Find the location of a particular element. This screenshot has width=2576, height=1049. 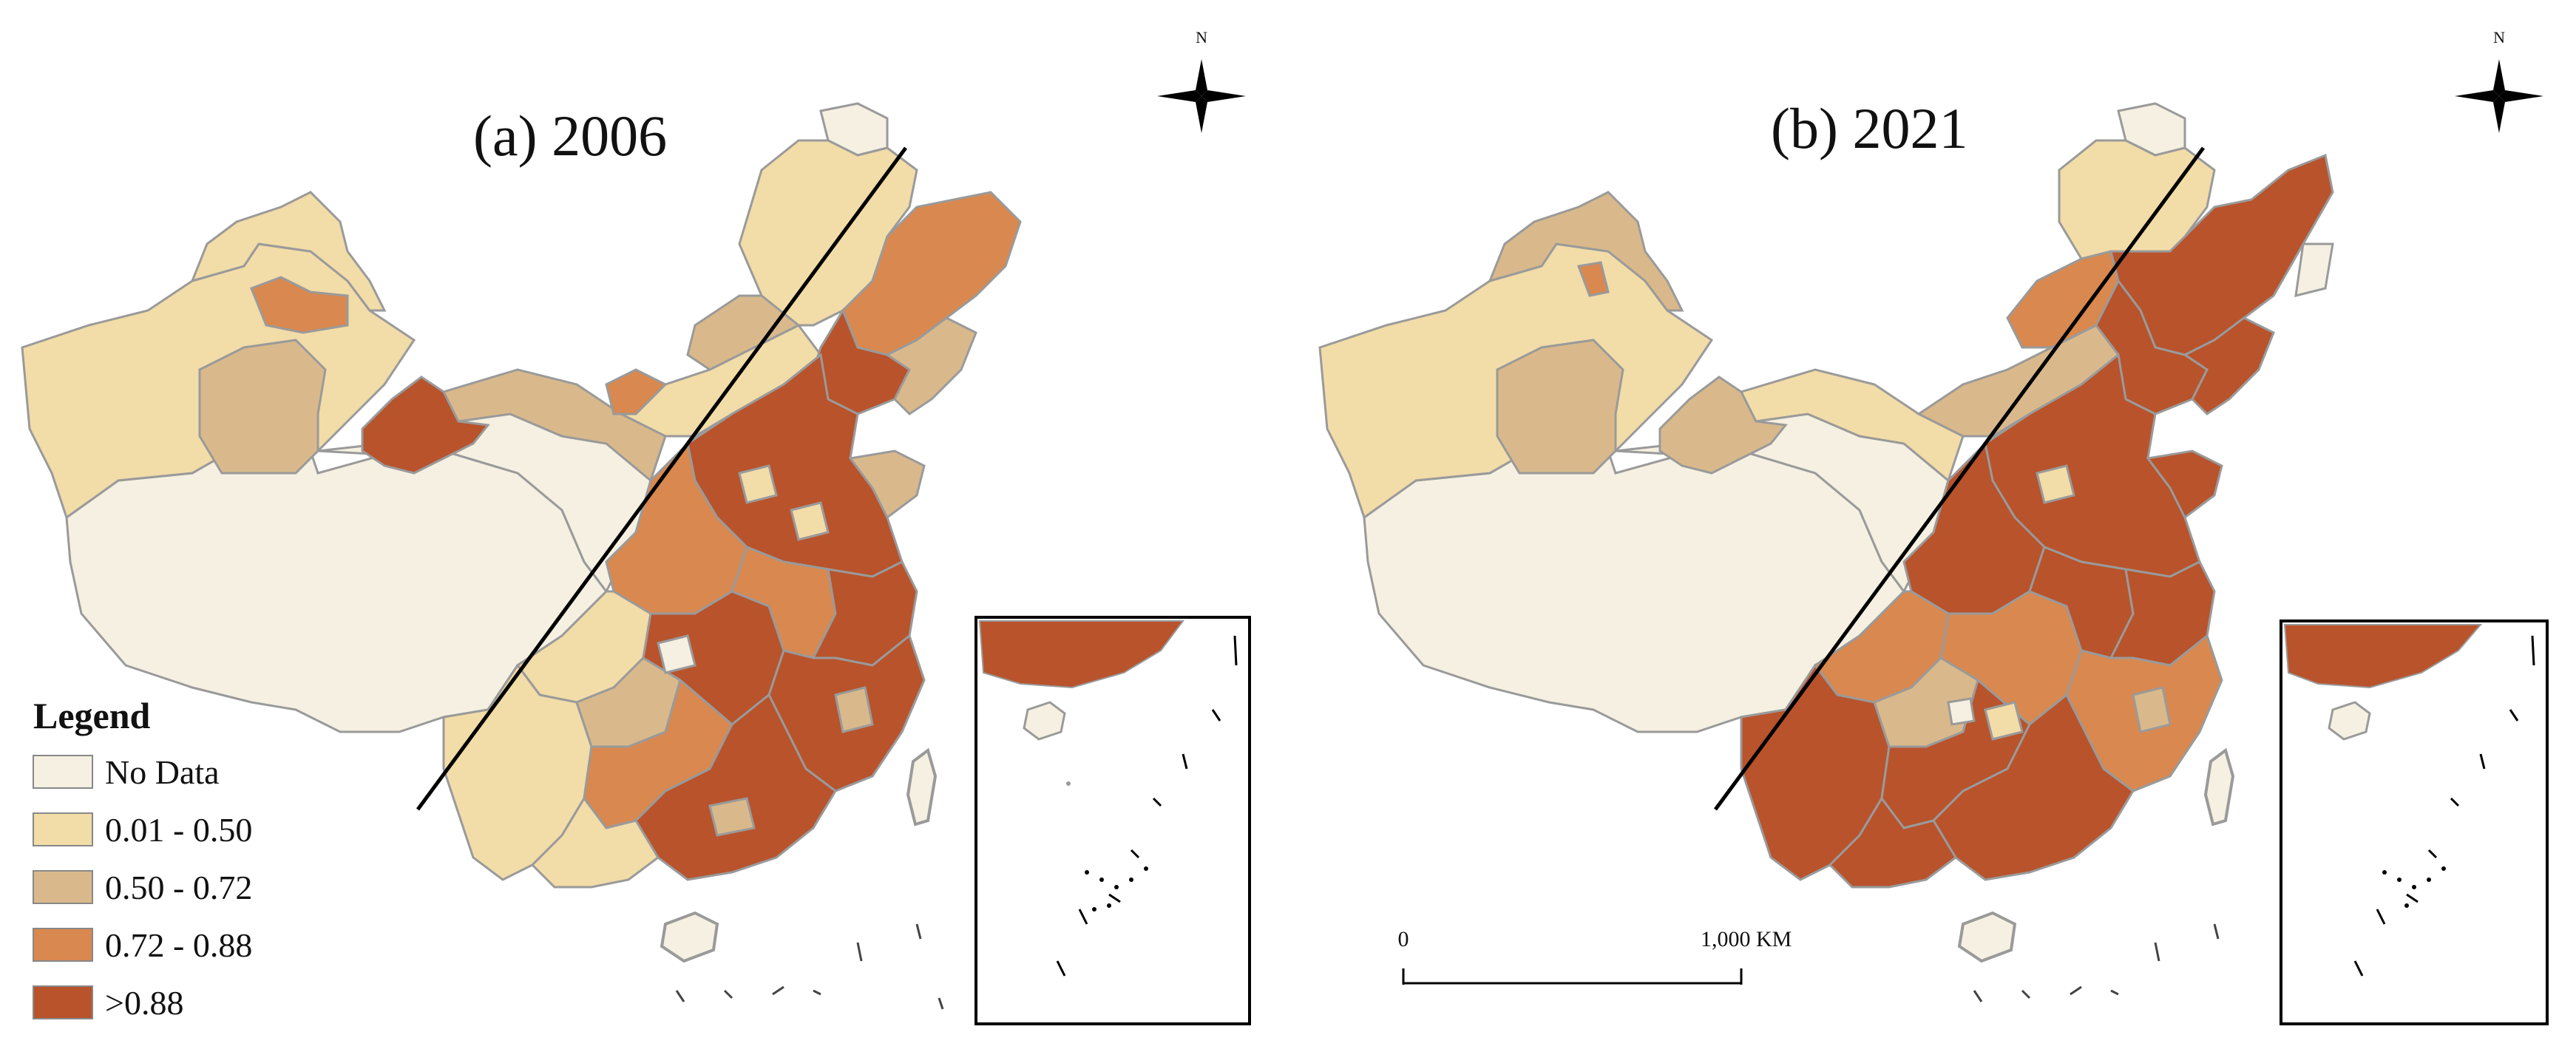

panel-title-a: (a) 2006 is located at coordinates (570, 135).